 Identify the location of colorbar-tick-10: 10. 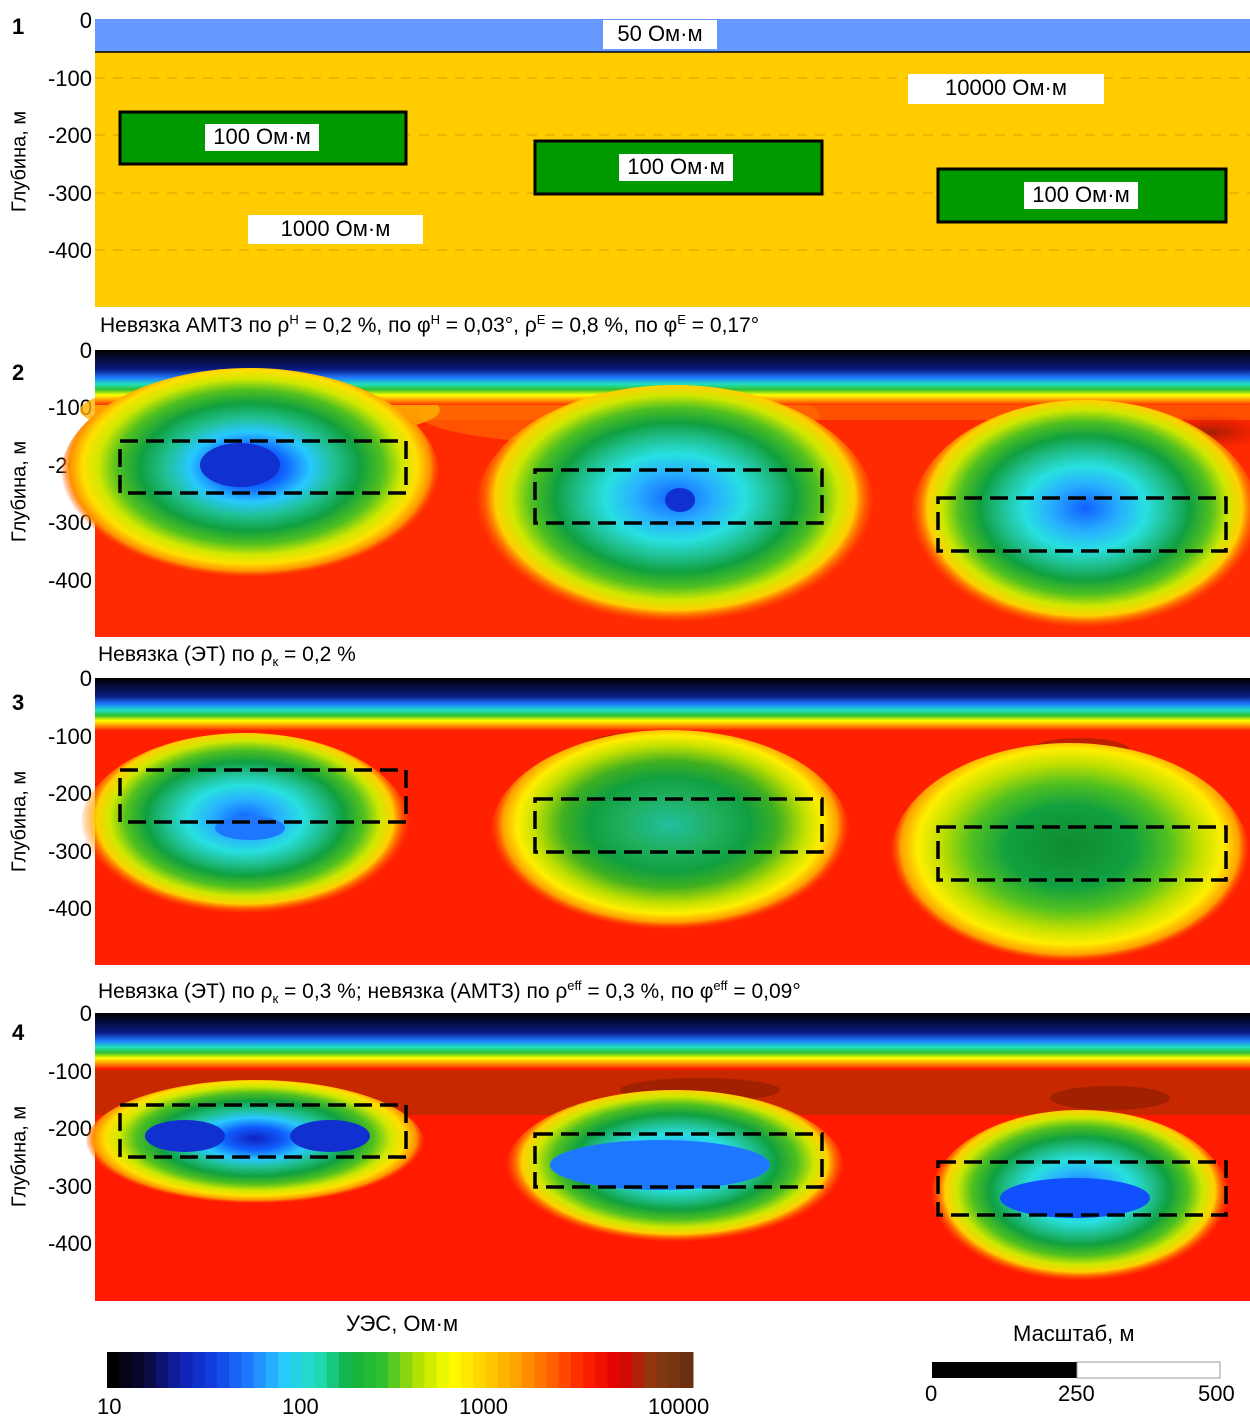
(109, 1406).